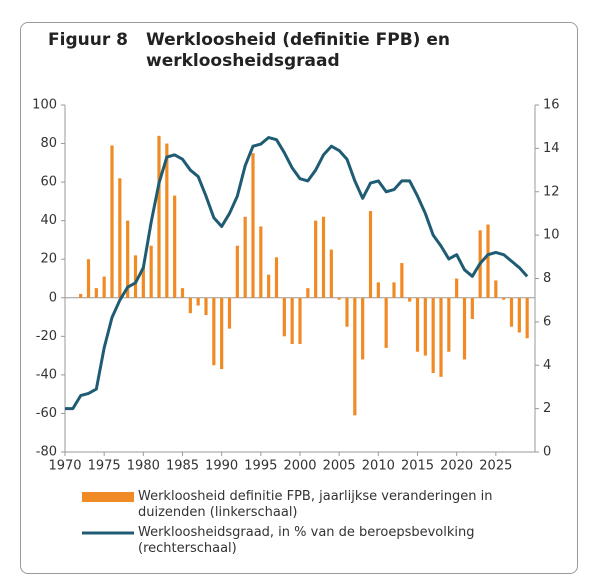  Describe the element at coordinates (44, 105) in the screenshot. I see `y-tick-label: 100` at that location.